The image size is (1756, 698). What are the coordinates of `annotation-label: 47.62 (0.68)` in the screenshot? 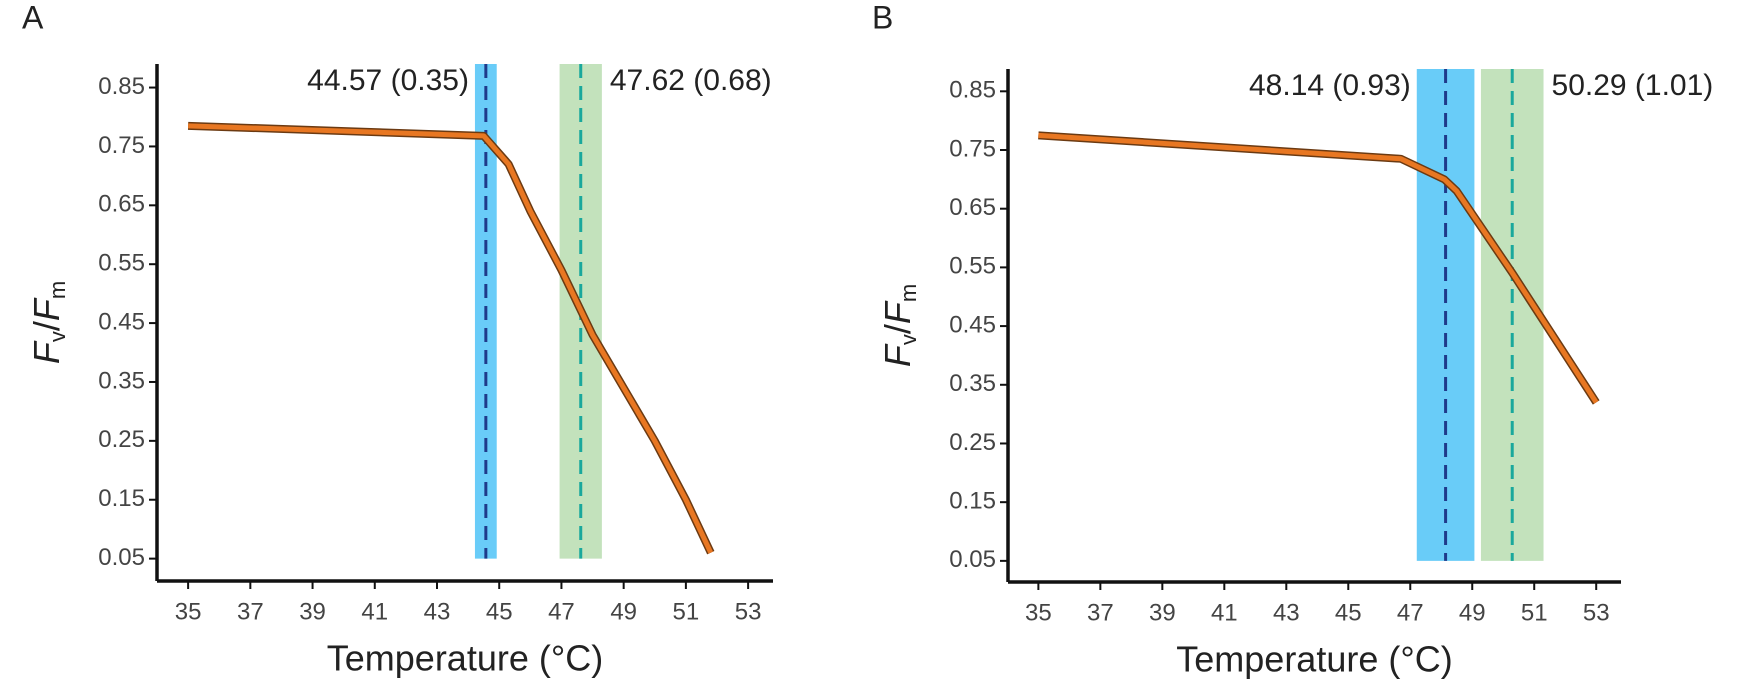 It's located at (691, 80).